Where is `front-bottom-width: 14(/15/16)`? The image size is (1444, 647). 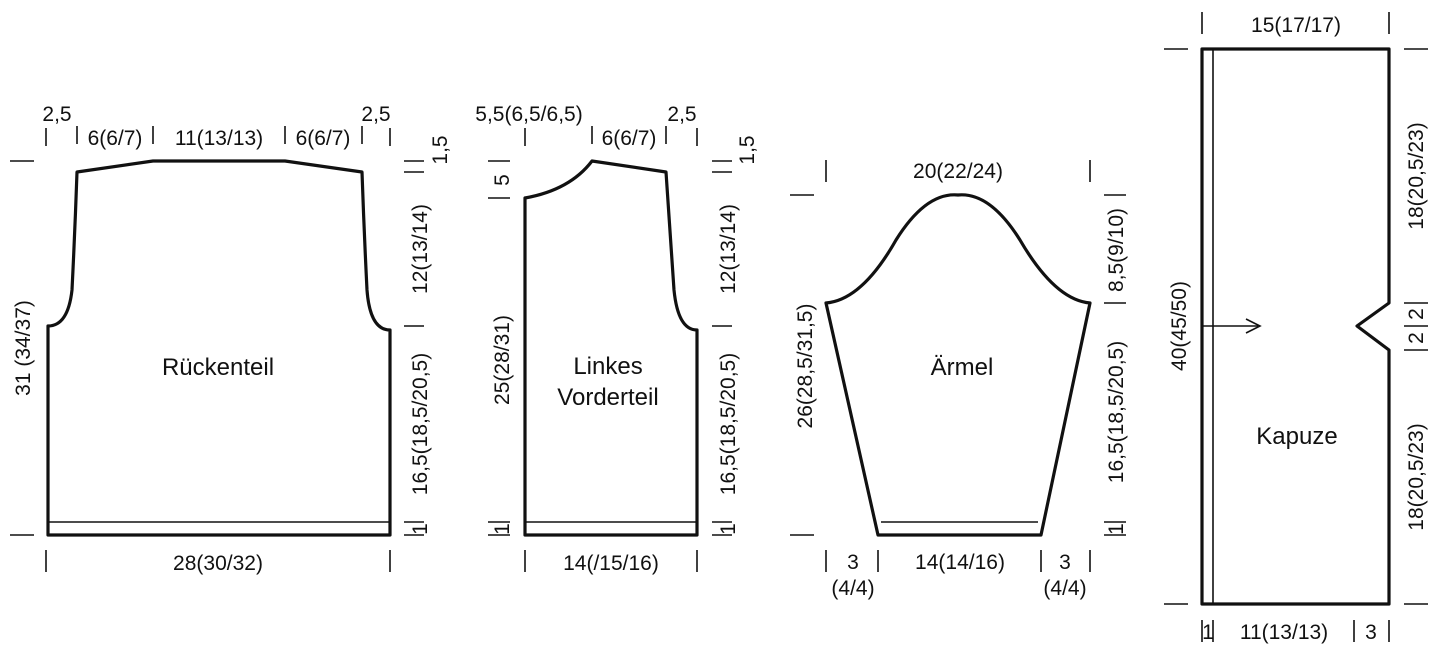
front-bottom-width: 14(/15/16) is located at coordinates (611, 563).